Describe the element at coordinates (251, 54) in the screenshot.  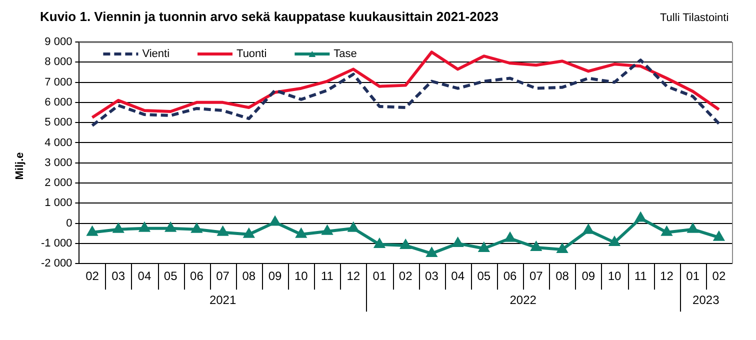
I see `legend-label: Tuonti` at that location.